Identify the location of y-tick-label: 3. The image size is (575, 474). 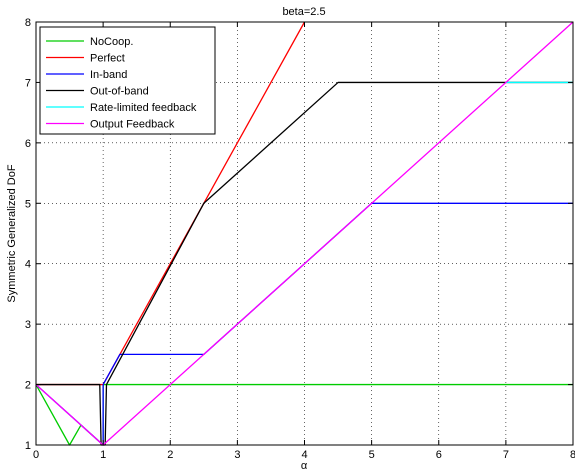
(28, 325).